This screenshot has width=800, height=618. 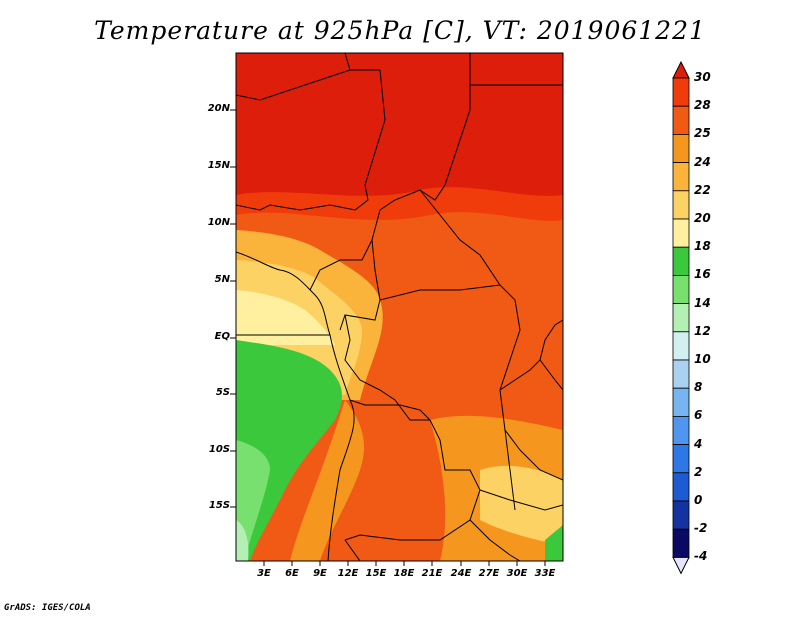 I want to click on lon-tick-label: 24E, so click(x=461, y=573).